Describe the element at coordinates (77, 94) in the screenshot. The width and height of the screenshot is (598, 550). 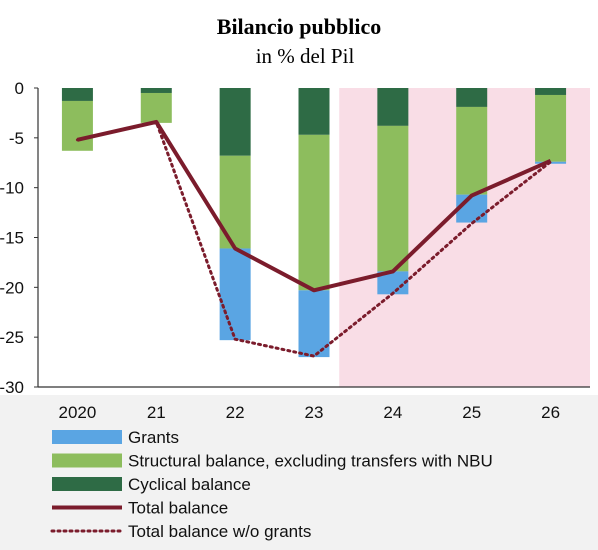
I see `bar-cyclical-balance-2020` at that location.